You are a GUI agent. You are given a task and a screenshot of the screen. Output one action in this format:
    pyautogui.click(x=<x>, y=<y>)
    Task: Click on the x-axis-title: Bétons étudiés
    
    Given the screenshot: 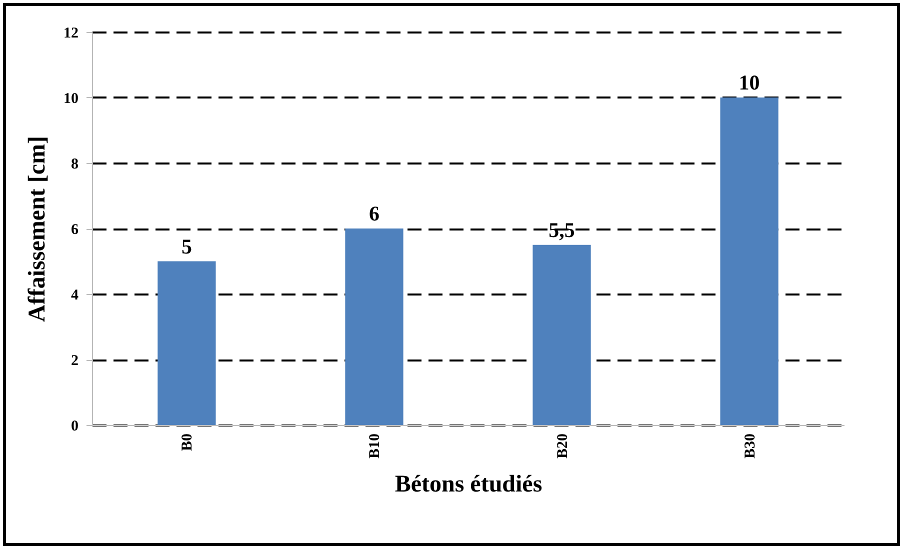 What is the action you would take?
    pyautogui.click(x=468, y=485)
    